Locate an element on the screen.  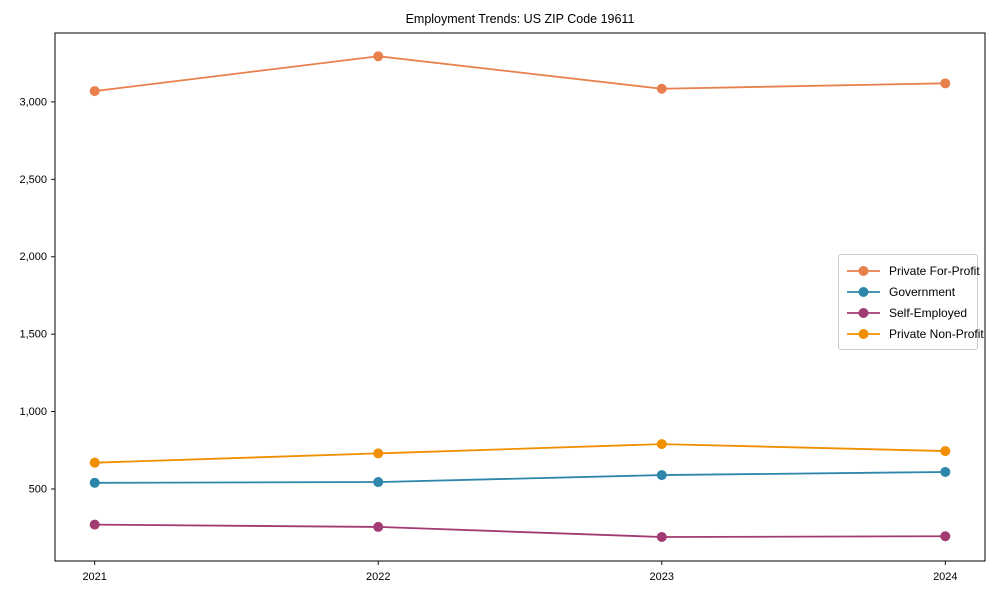
y-tick-label: 500 is located at coordinates (38, 490).